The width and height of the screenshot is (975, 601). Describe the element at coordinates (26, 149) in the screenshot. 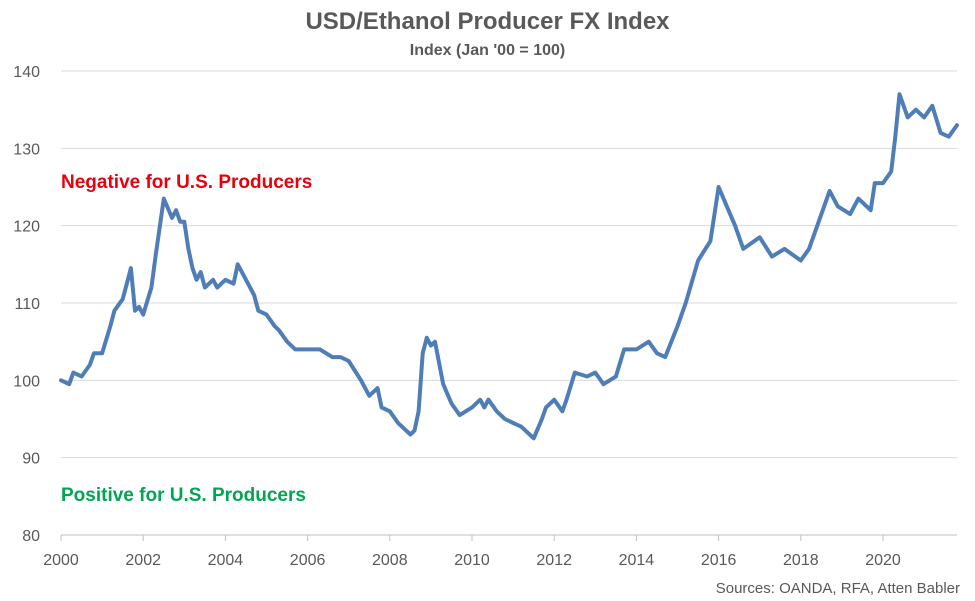

I see `y-tick-label: 130` at that location.